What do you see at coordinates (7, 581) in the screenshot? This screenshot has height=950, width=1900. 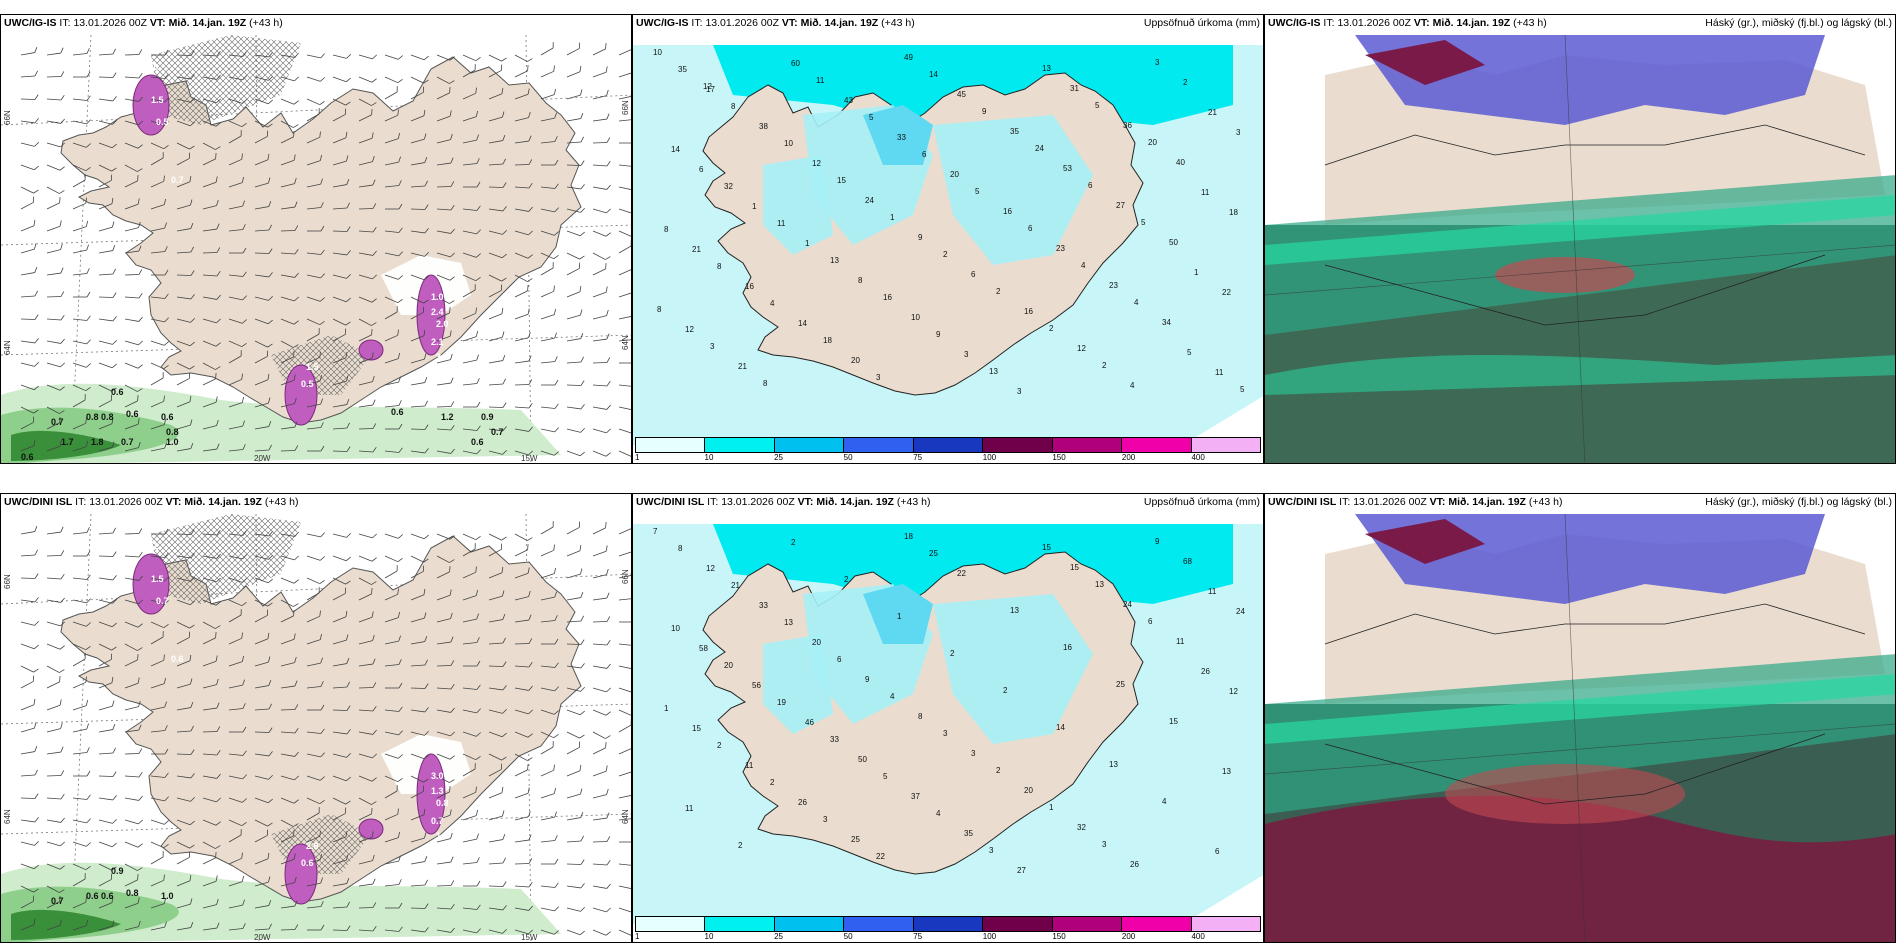 I see `lat-label-66: 66N` at bounding box center [7, 581].